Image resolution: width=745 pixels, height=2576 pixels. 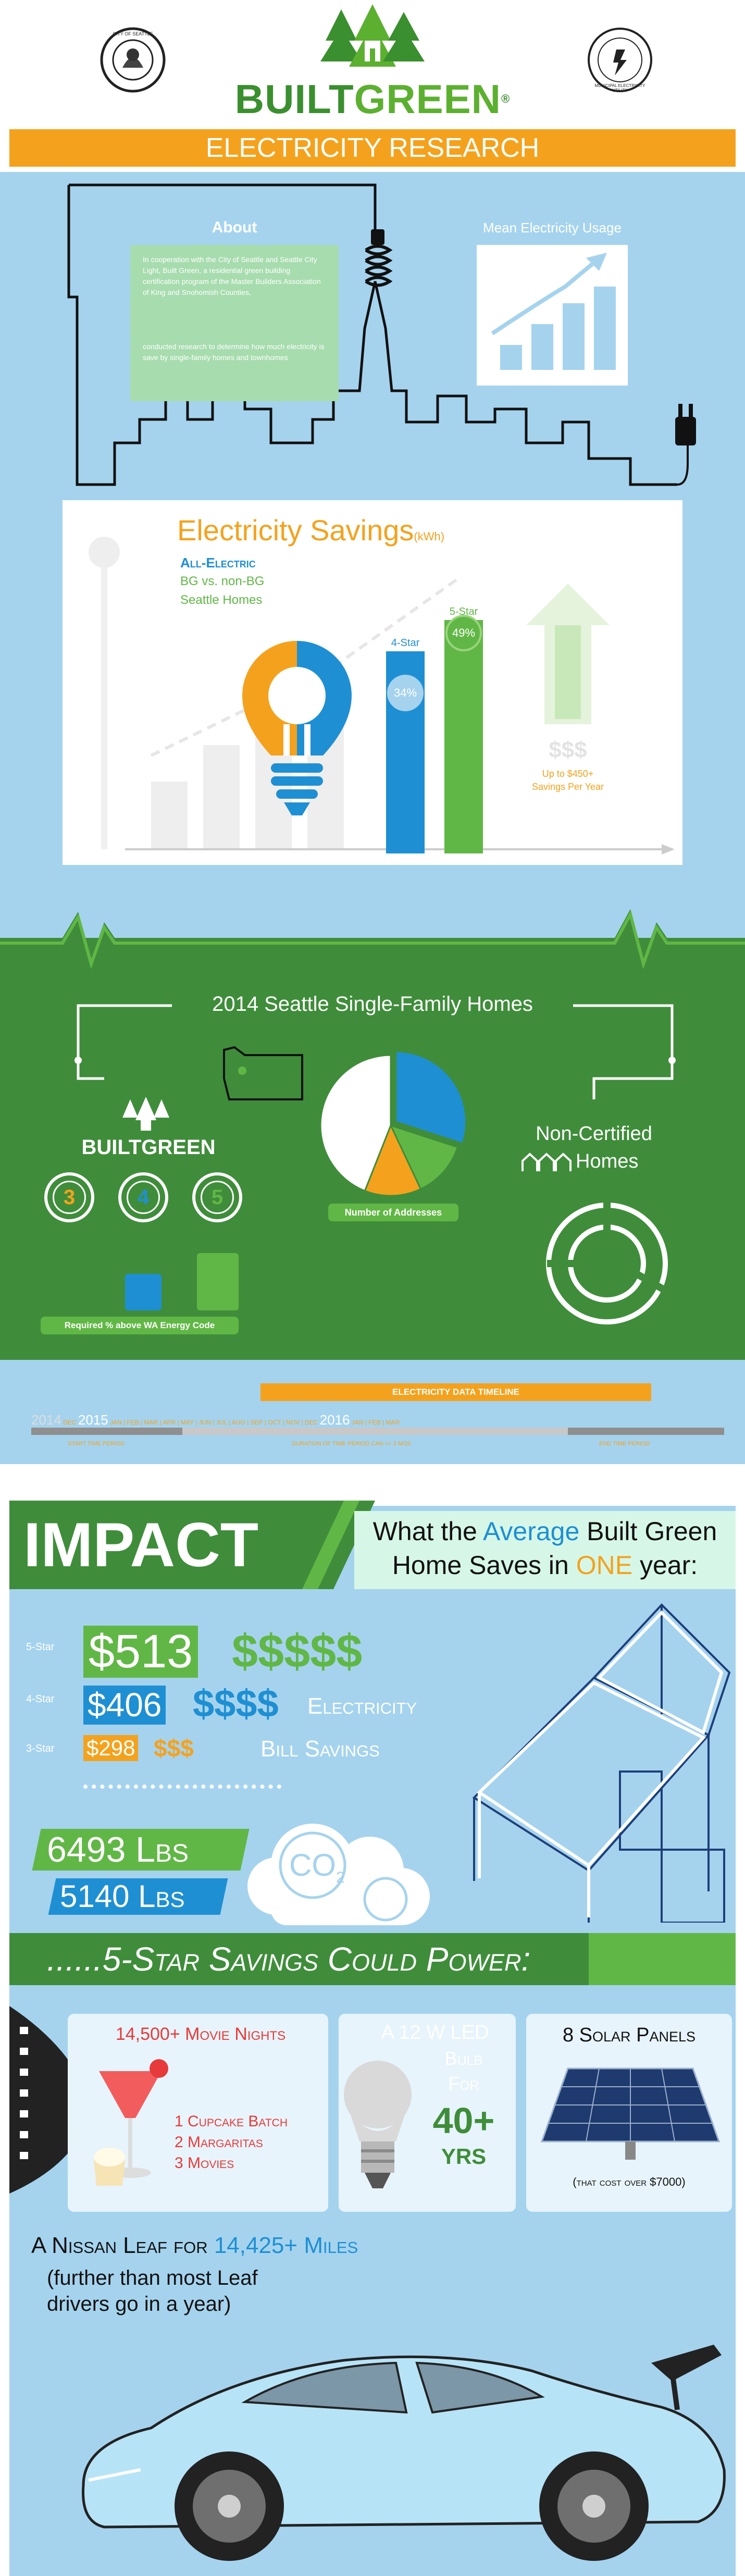 What do you see at coordinates (372, 935) in the screenshot?
I see `heartbeat-line` at bounding box center [372, 935].